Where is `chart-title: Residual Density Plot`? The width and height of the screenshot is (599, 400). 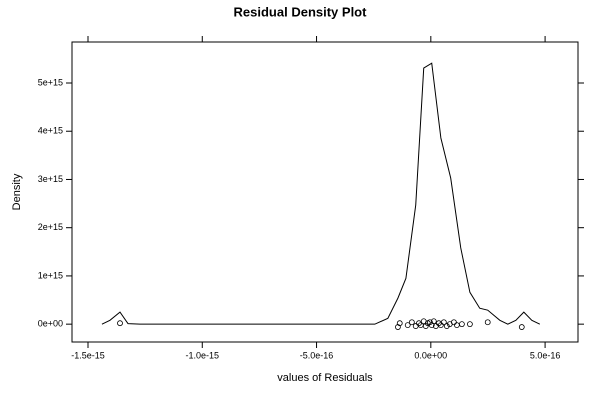 chart-title: Residual Density Plot is located at coordinates (301, 11).